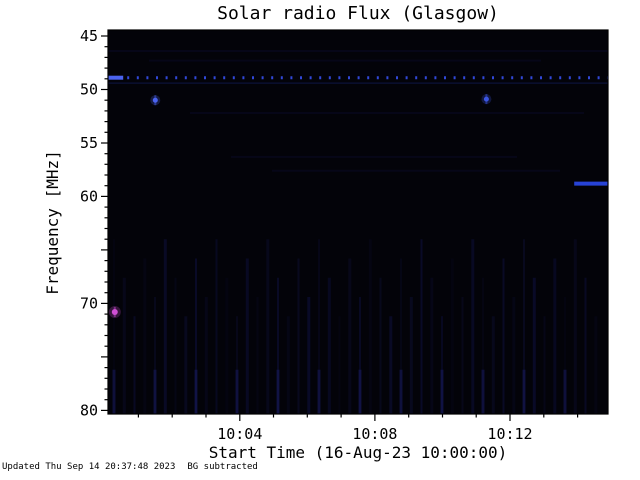 This screenshot has height=480, width=640. I want to click on y-axis-title: Frequency [MHz], so click(52, 222).